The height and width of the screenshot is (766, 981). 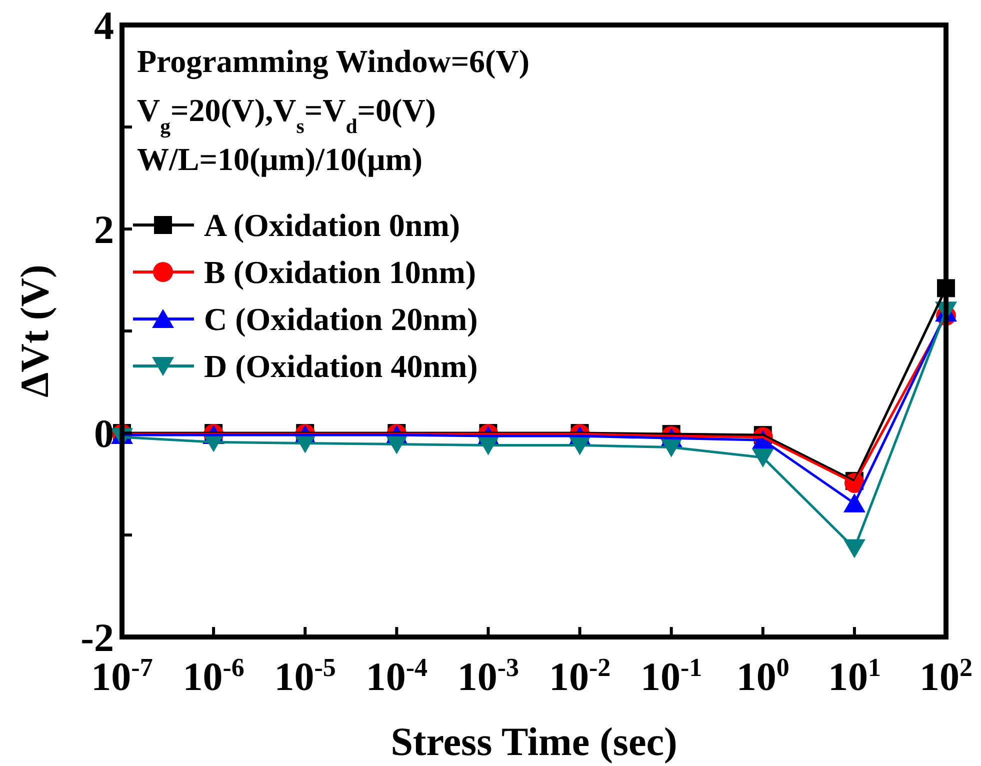 I want to click on x-tick-label: 10$^{1}$, so click(x=854, y=675).